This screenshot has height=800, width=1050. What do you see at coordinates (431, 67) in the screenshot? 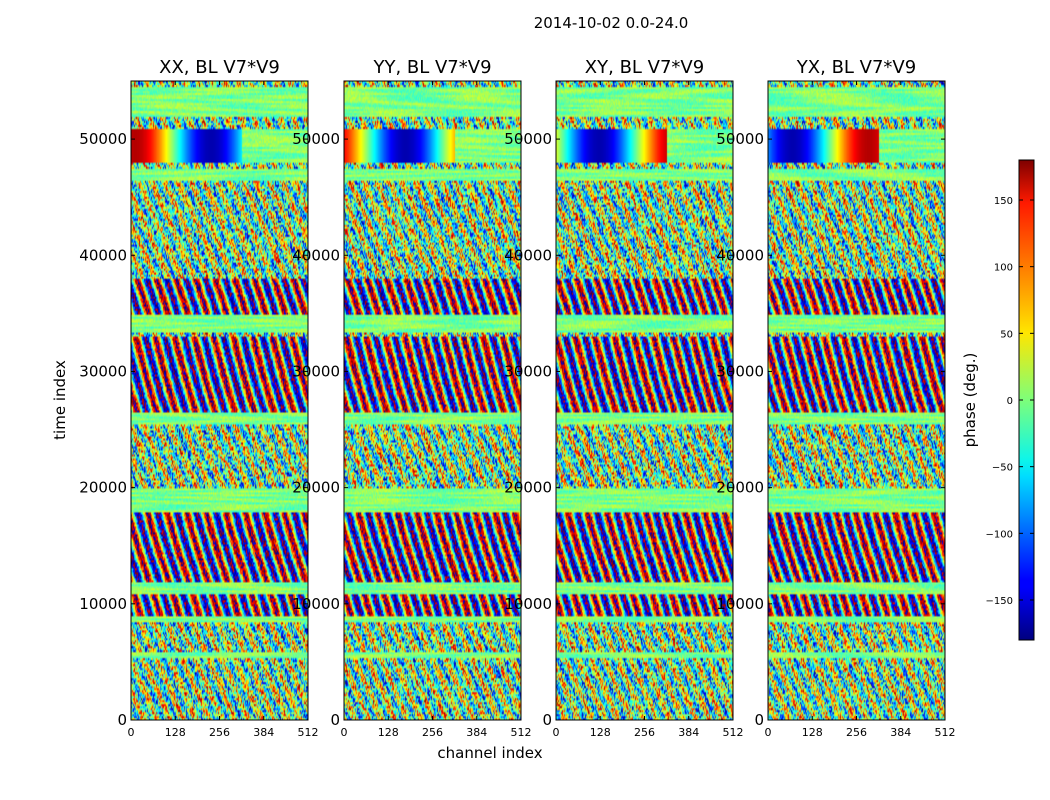
I see `panel-title: YY, BL V7*V9` at bounding box center [431, 67].